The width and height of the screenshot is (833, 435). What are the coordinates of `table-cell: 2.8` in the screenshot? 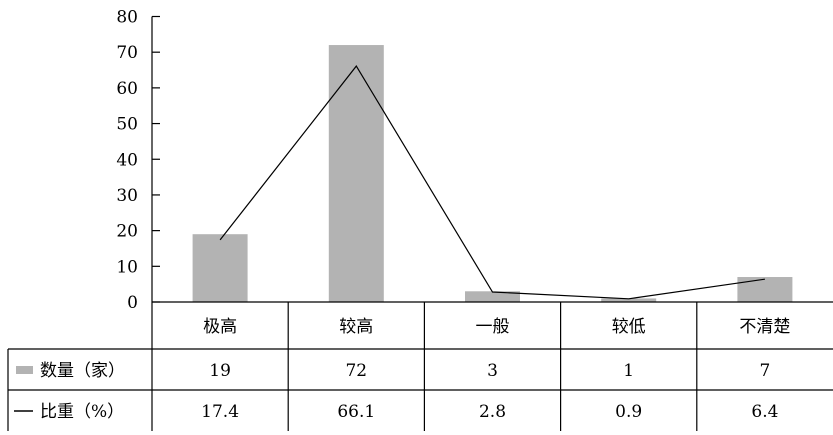 It's located at (492, 412).